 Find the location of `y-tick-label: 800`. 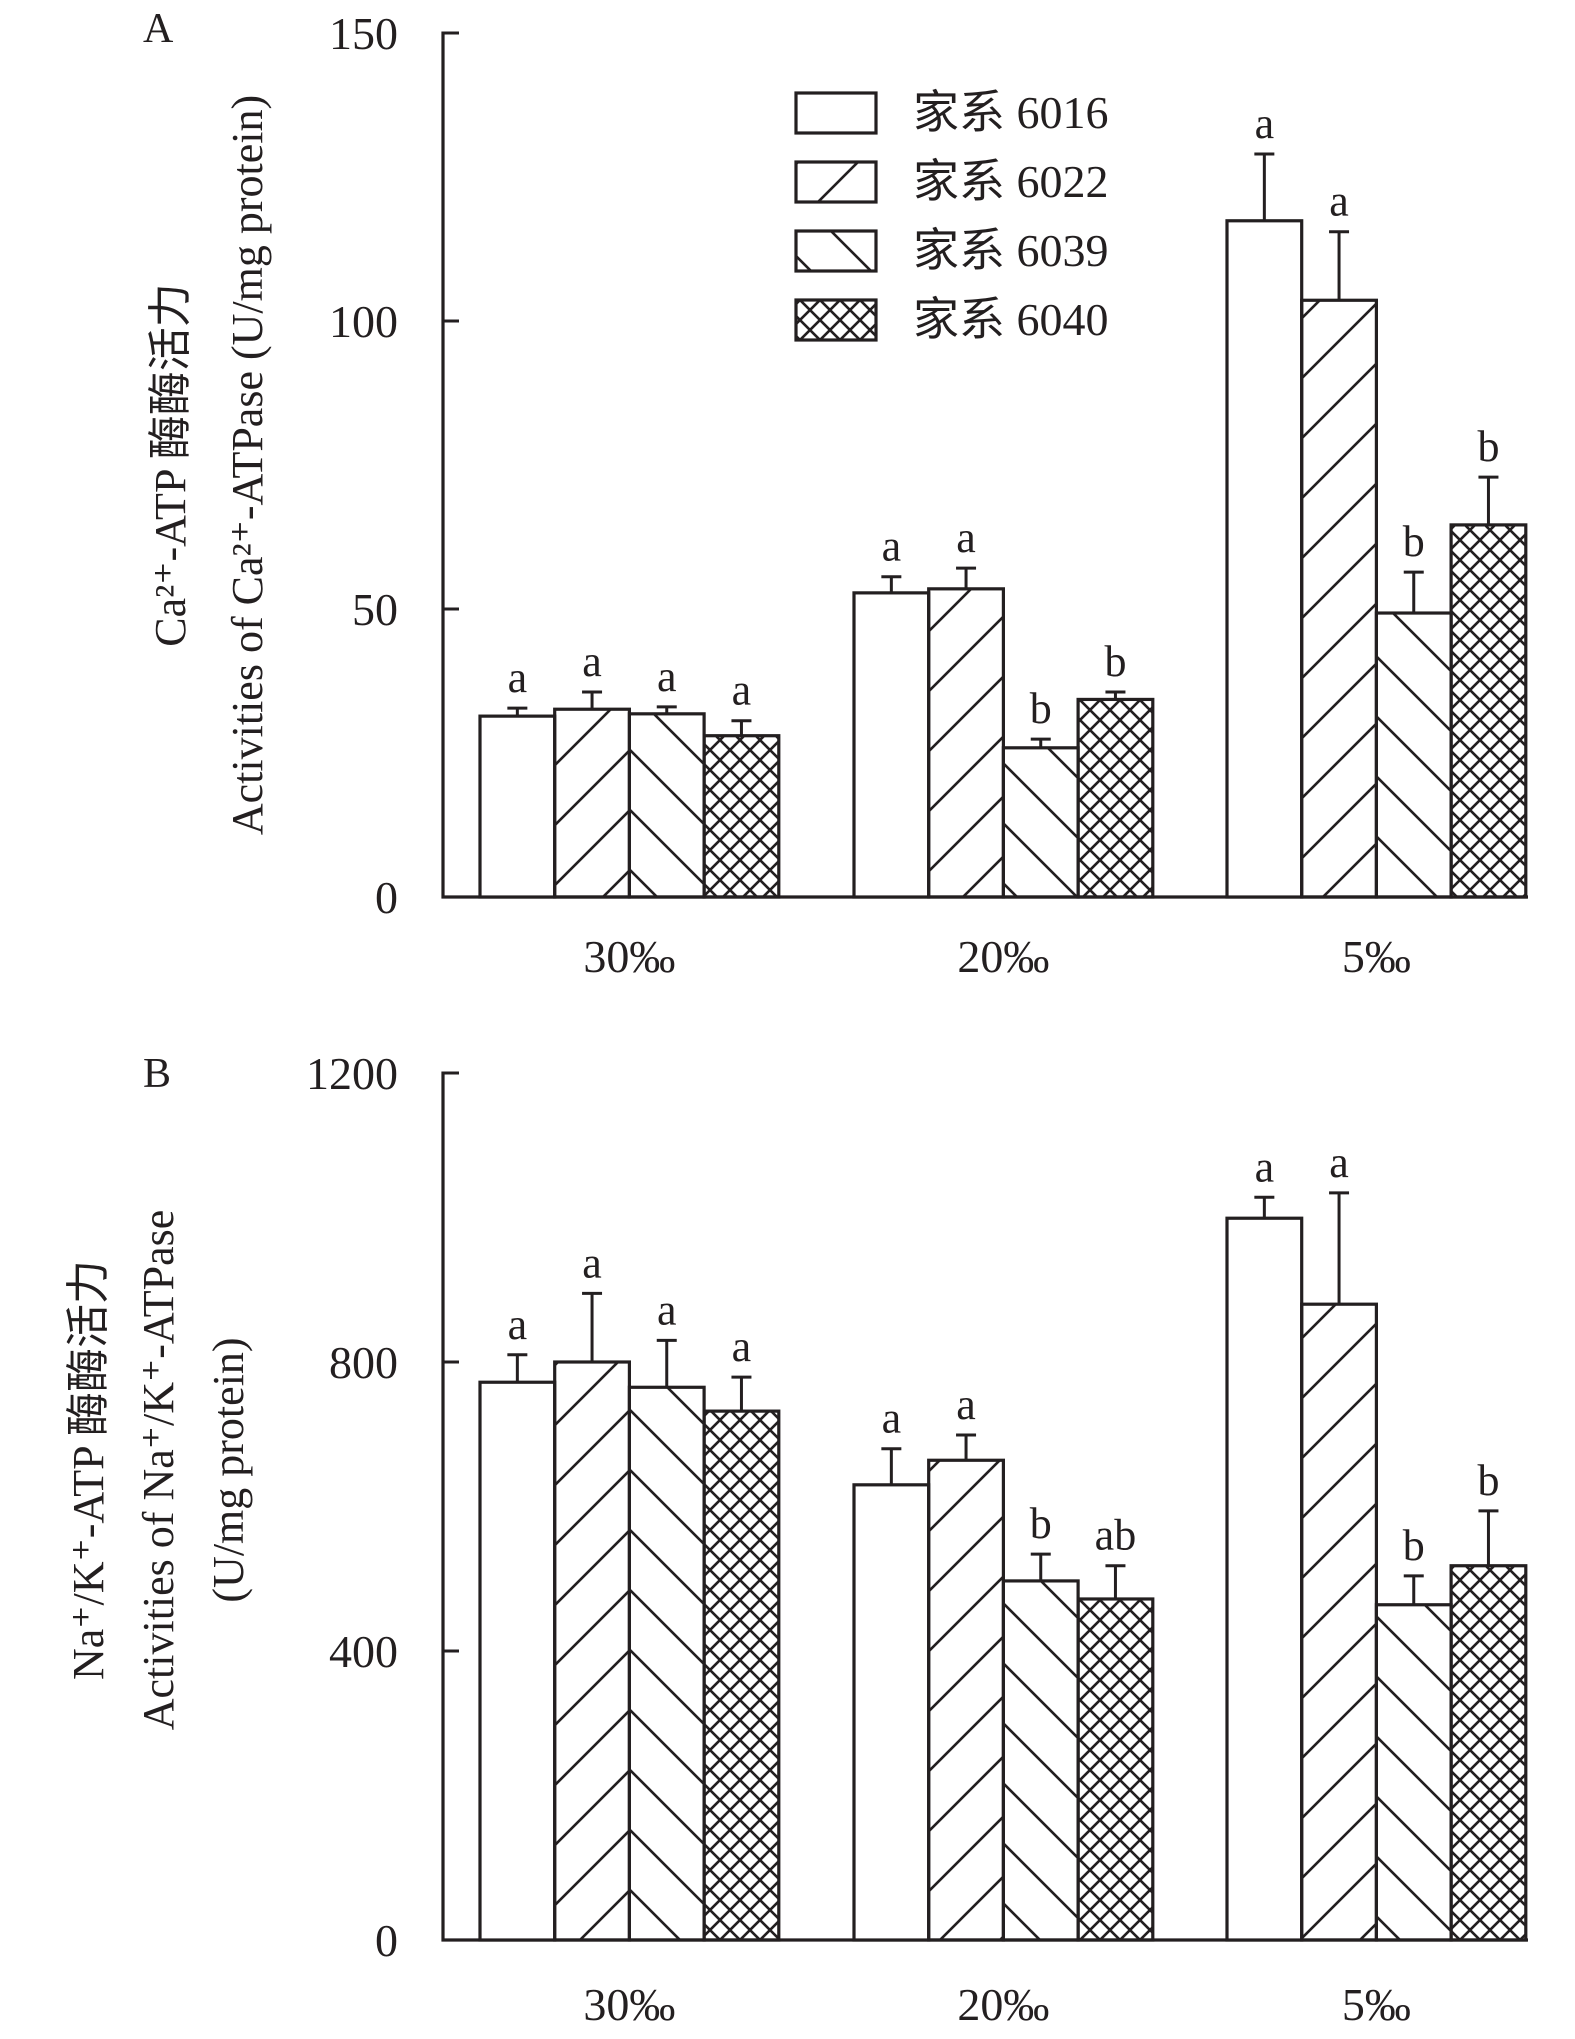

y-tick-label: 800 is located at coordinates (363, 1362).